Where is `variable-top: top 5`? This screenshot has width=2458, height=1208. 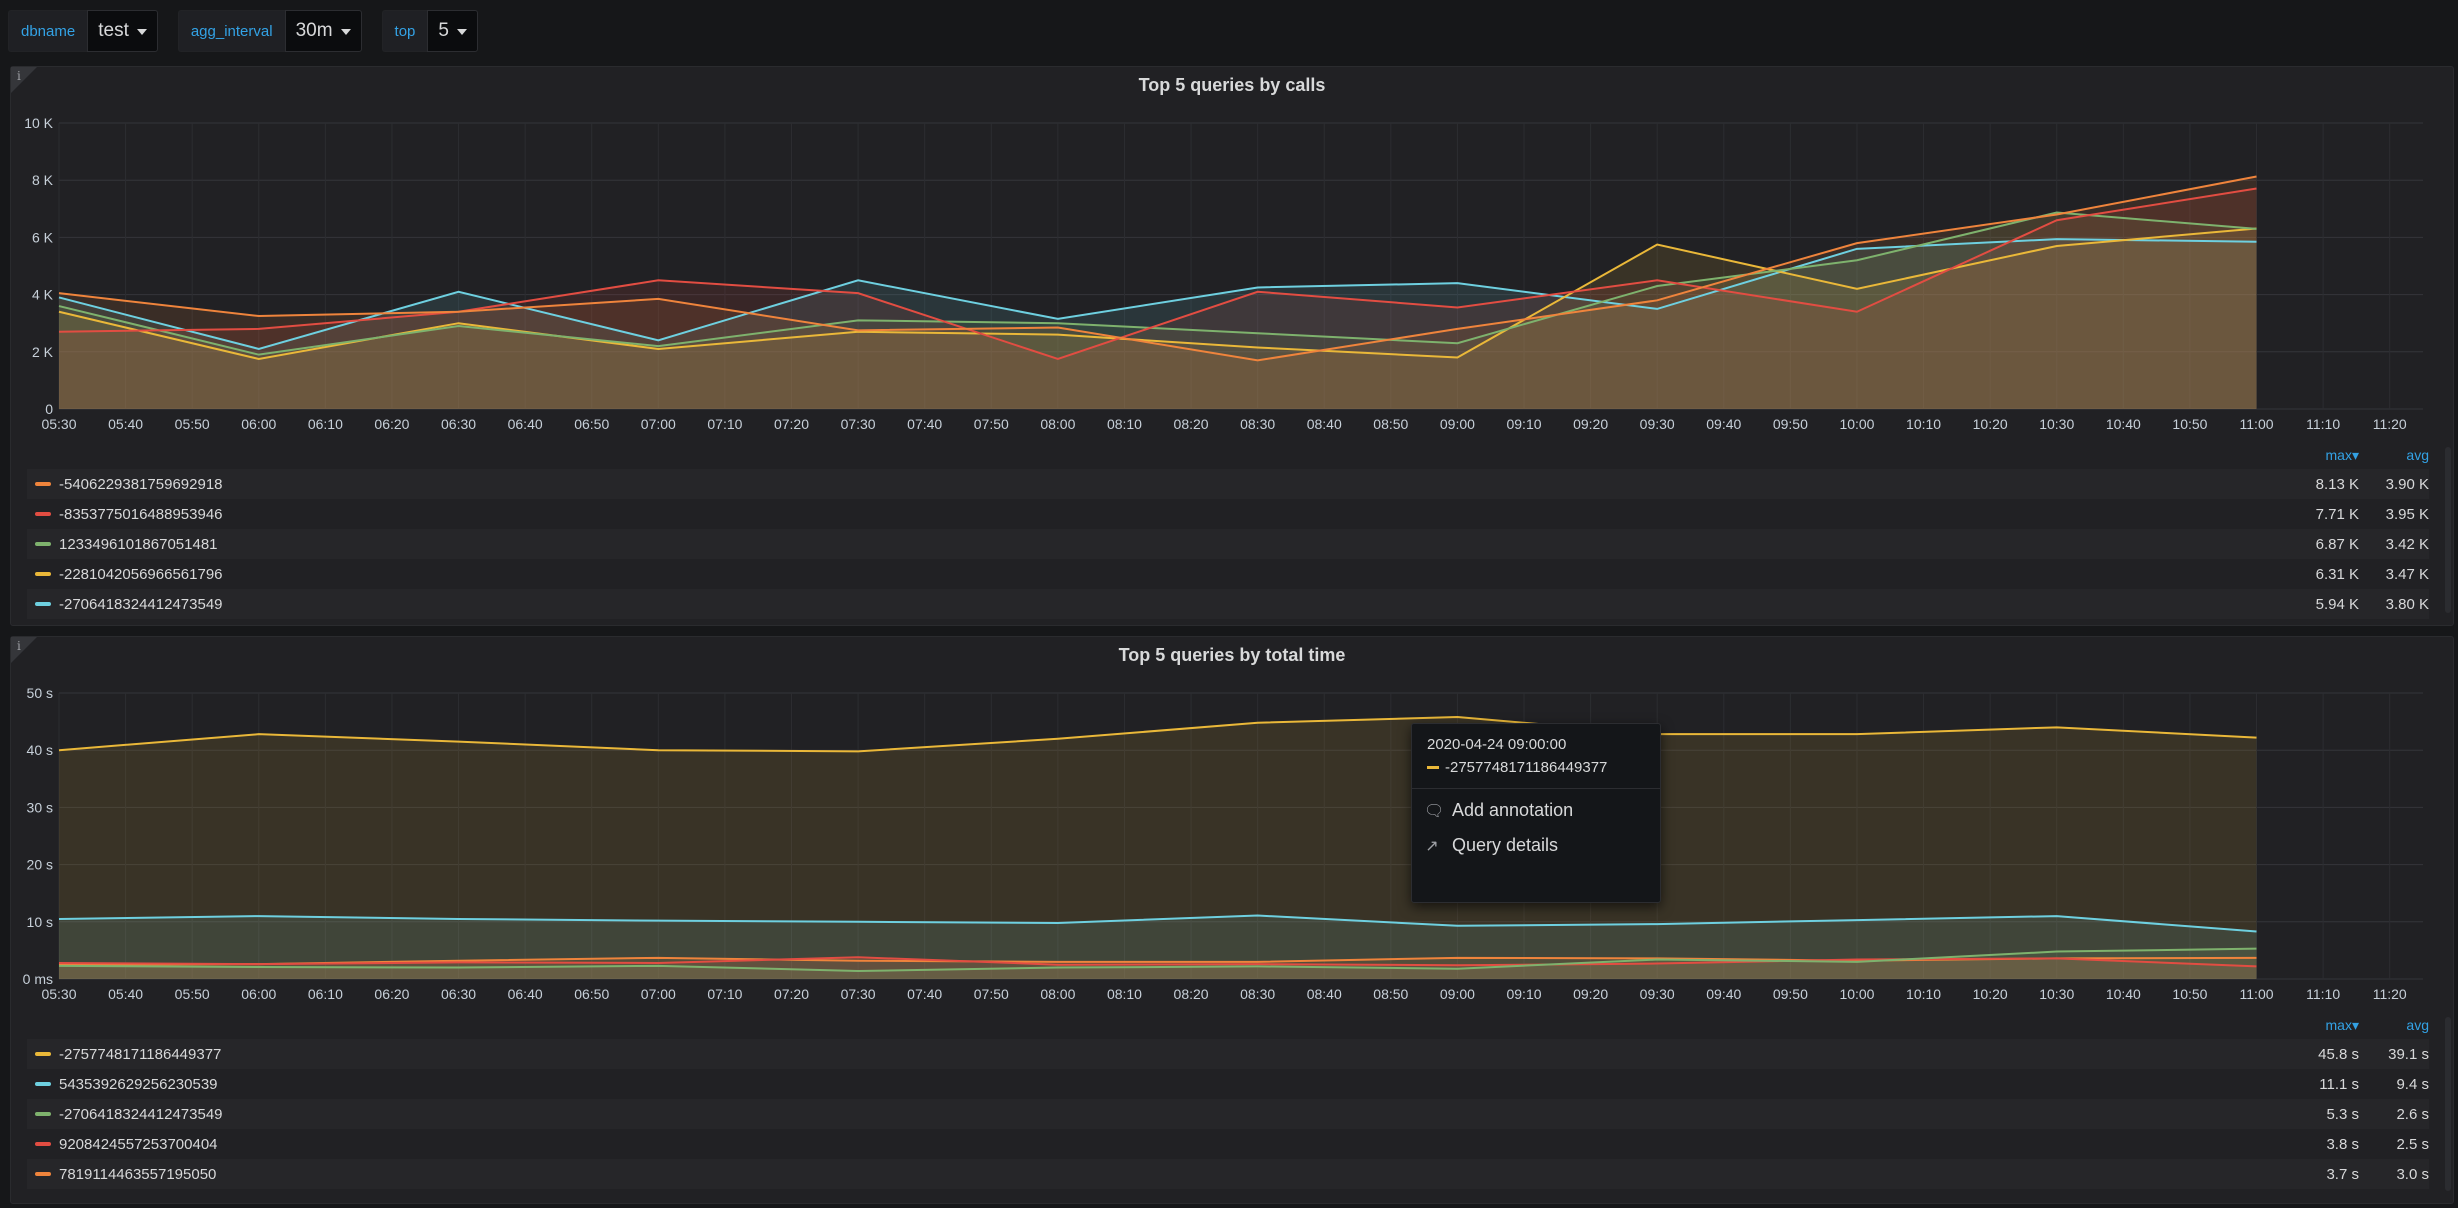
variable-top: top 5 is located at coordinates (429, 31).